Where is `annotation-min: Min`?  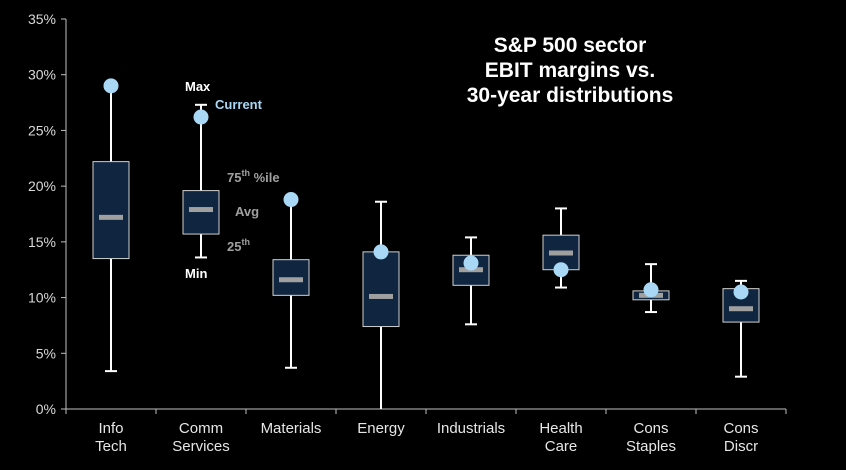
annotation-min: Min is located at coordinates (196, 273).